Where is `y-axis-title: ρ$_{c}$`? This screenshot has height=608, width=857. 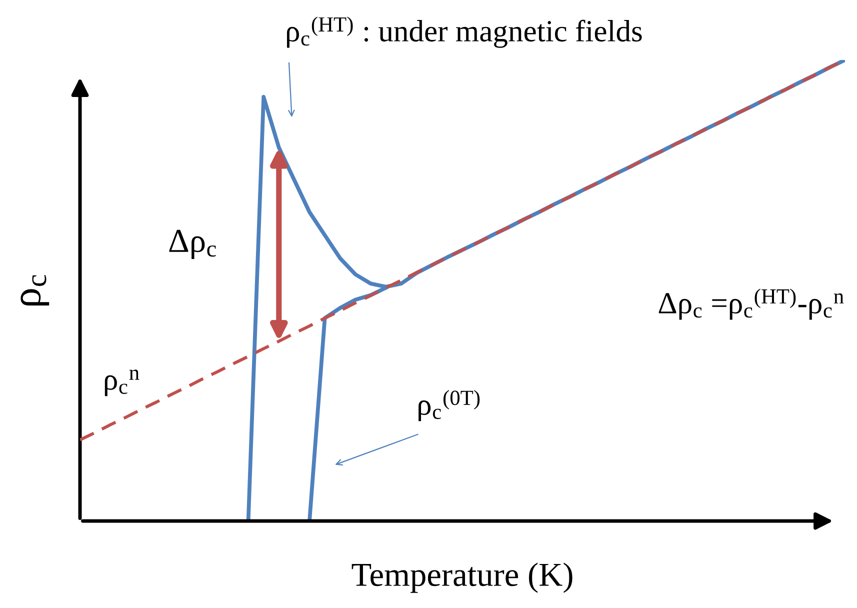
y-axis-title: ρ$_{c}$ is located at coordinates (35, 290).